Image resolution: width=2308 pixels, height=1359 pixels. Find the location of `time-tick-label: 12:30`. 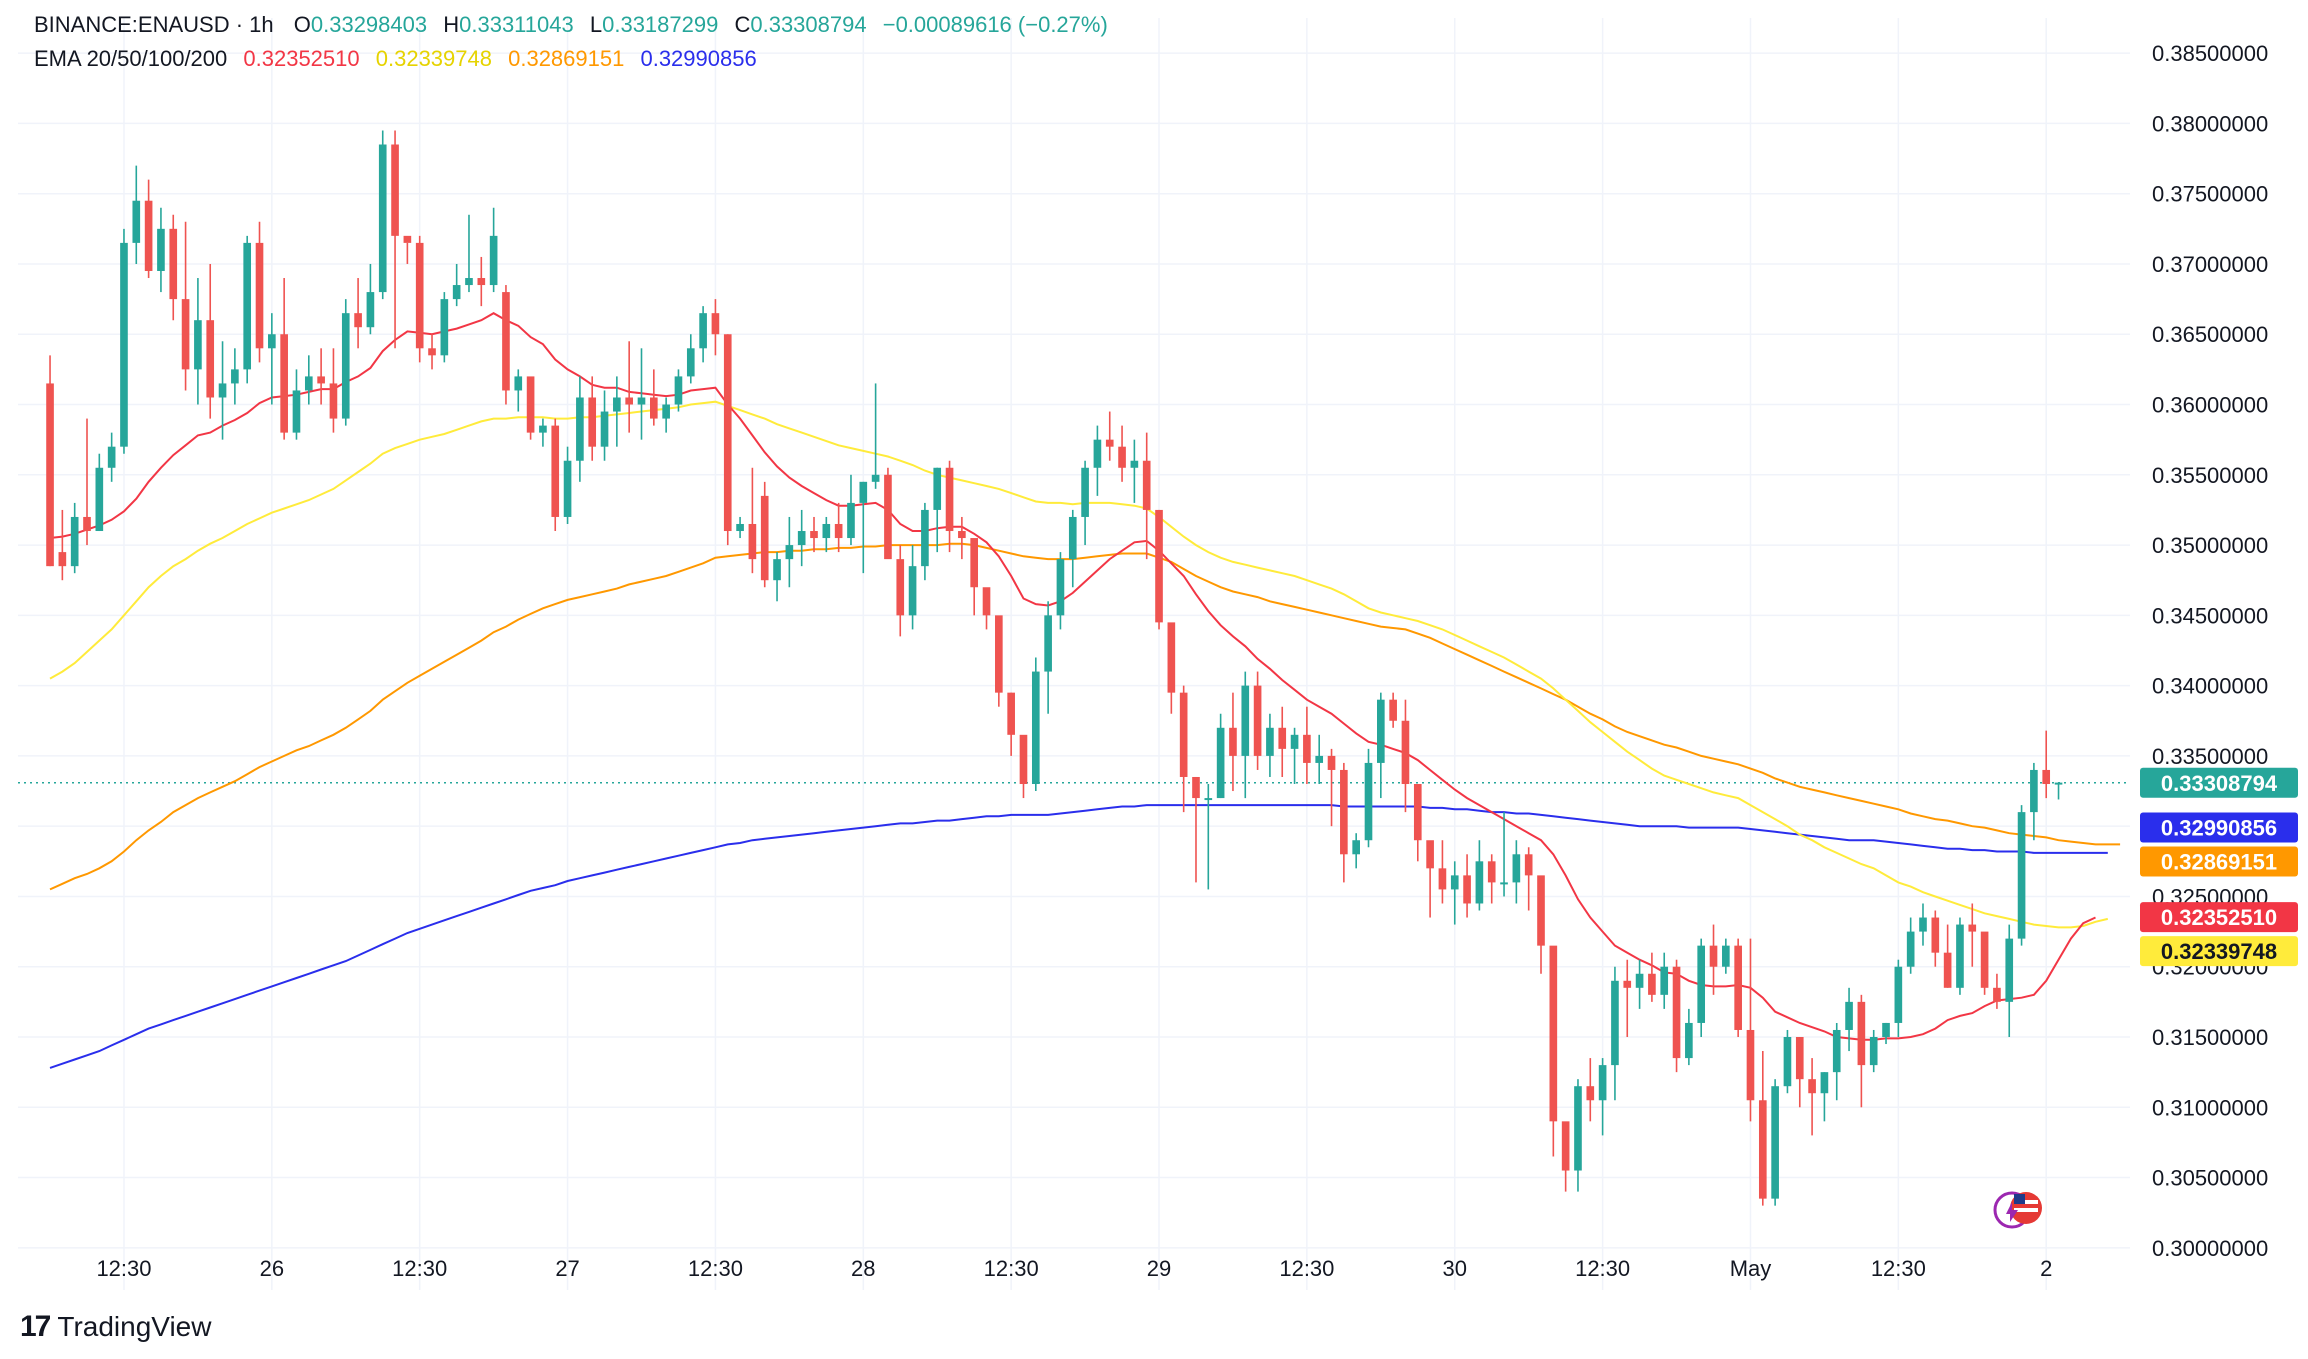

time-tick-label: 12:30 is located at coordinates (419, 1268).